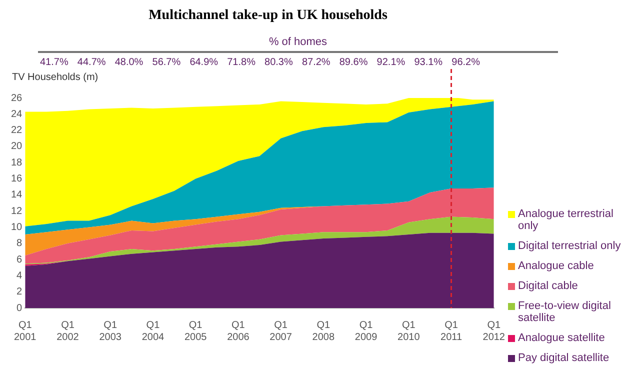  I want to click on text: 56.7%, so click(166, 62).